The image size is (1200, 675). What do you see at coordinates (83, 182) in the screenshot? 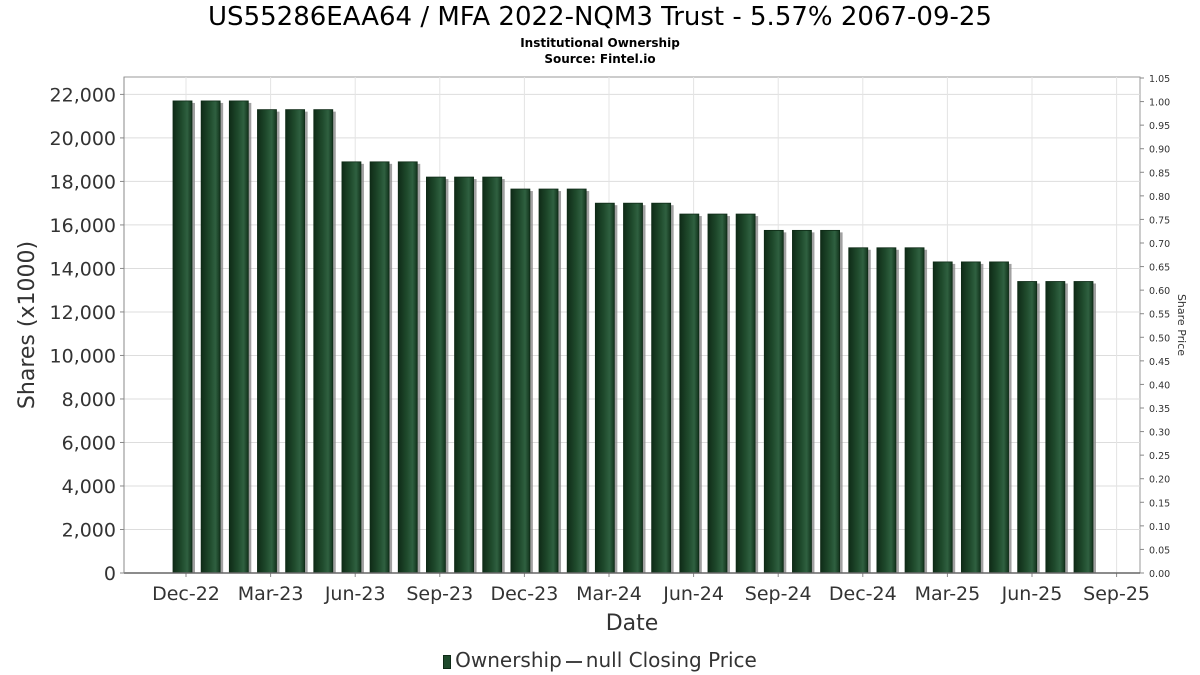
I see `y-tick-label: 18,000` at bounding box center [83, 182].